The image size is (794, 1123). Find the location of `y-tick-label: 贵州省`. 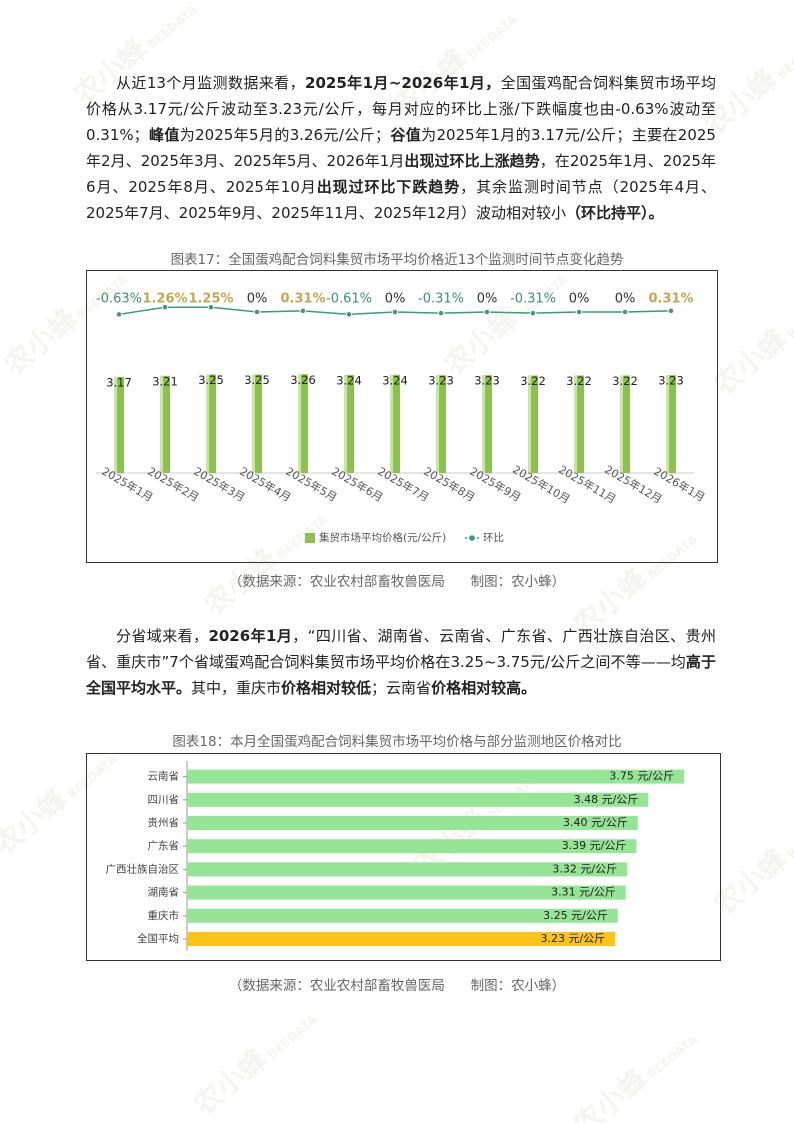

y-tick-label: 贵州省 is located at coordinates (164, 822).